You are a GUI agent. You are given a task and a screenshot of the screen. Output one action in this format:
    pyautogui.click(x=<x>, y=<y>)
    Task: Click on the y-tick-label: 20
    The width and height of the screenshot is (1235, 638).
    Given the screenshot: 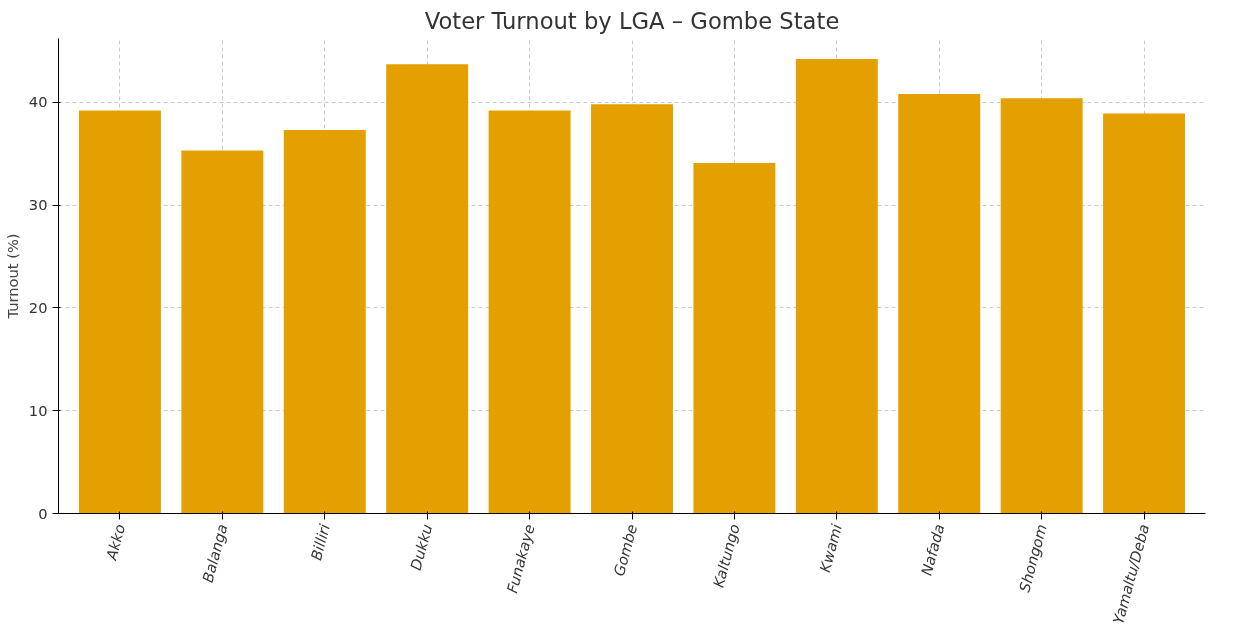 What is the action you would take?
    pyautogui.click(x=38, y=307)
    